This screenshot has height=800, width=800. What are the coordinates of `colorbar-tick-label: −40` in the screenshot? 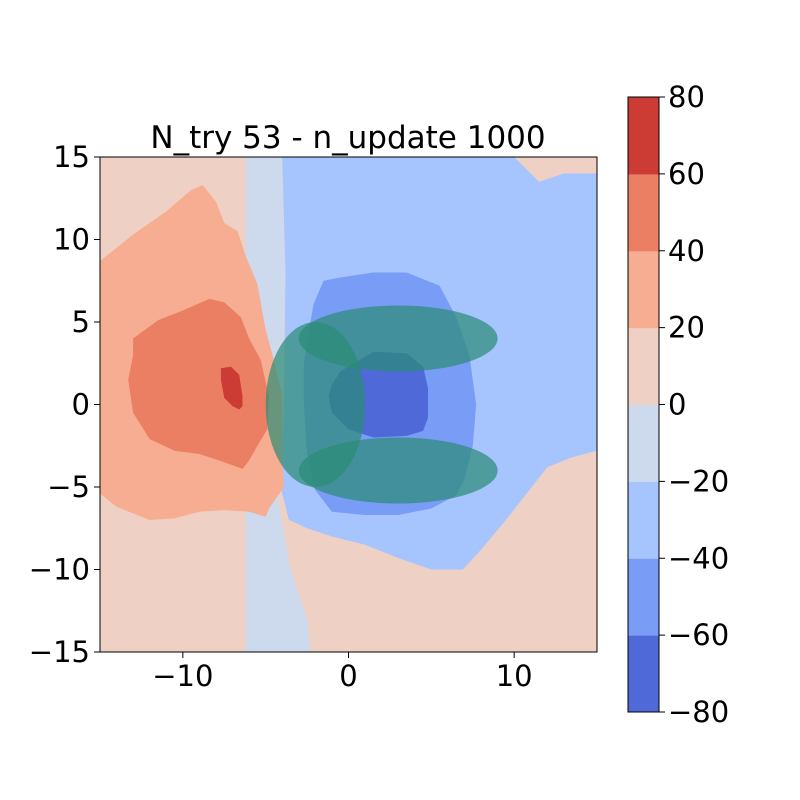 It's located at (698, 558).